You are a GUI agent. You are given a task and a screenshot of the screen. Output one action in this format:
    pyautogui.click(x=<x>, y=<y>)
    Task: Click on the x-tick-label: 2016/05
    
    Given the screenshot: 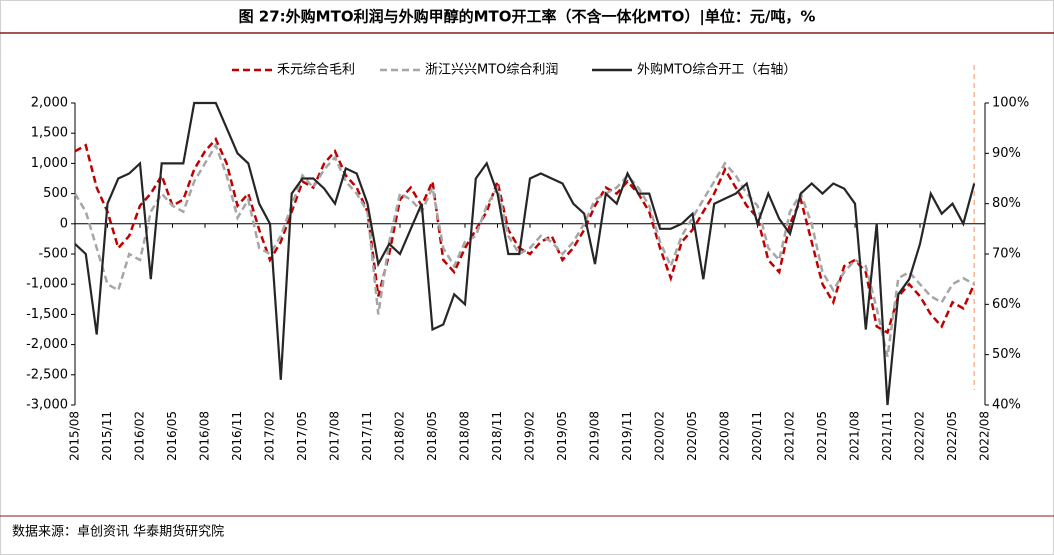 What is the action you would take?
    pyautogui.click(x=172, y=436)
    